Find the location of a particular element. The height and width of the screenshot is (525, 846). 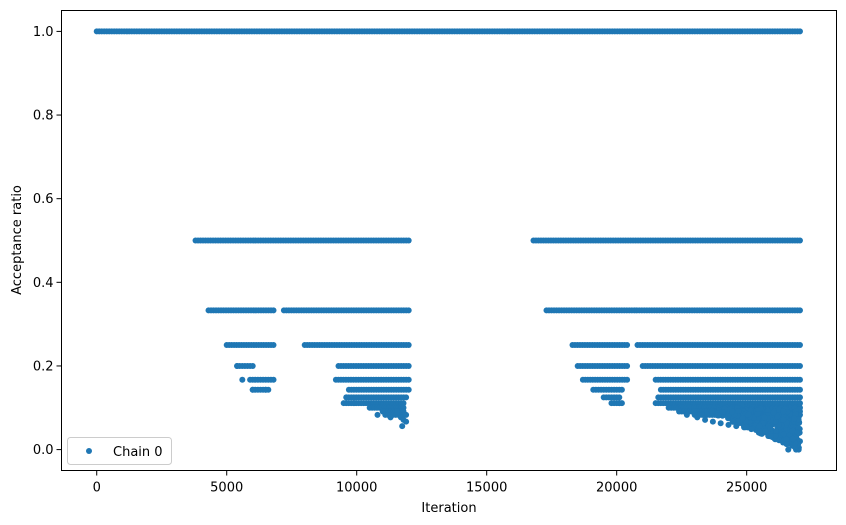

legend: Chain 0 is located at coordinates (119, 451).